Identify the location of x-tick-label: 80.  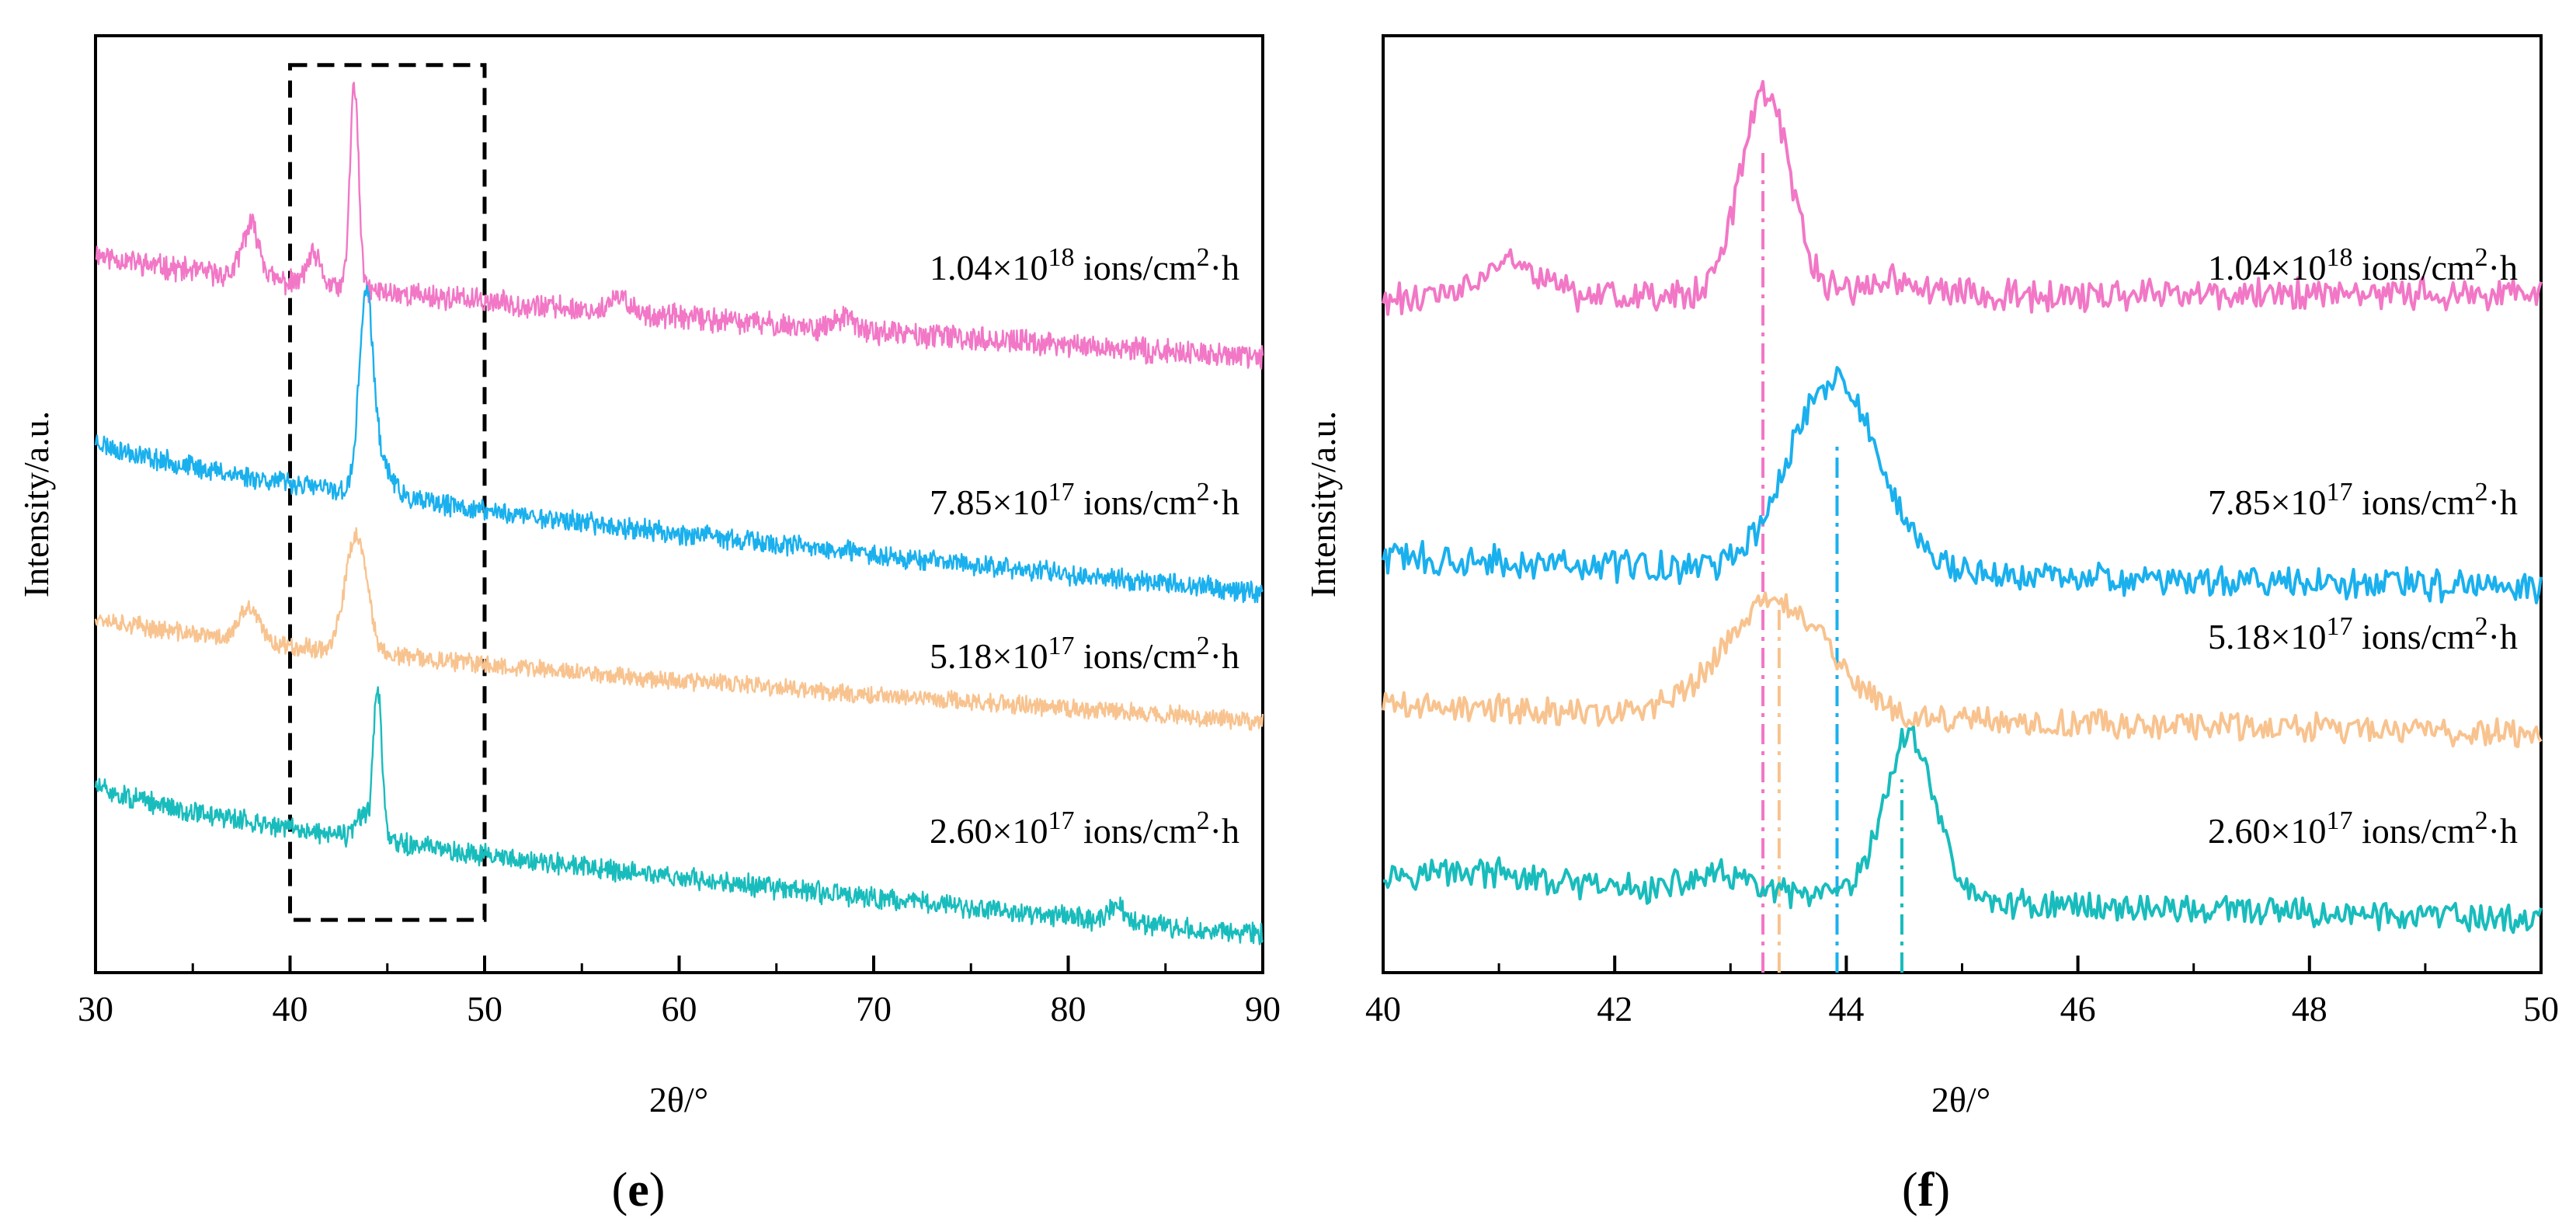
(1068, 1009).